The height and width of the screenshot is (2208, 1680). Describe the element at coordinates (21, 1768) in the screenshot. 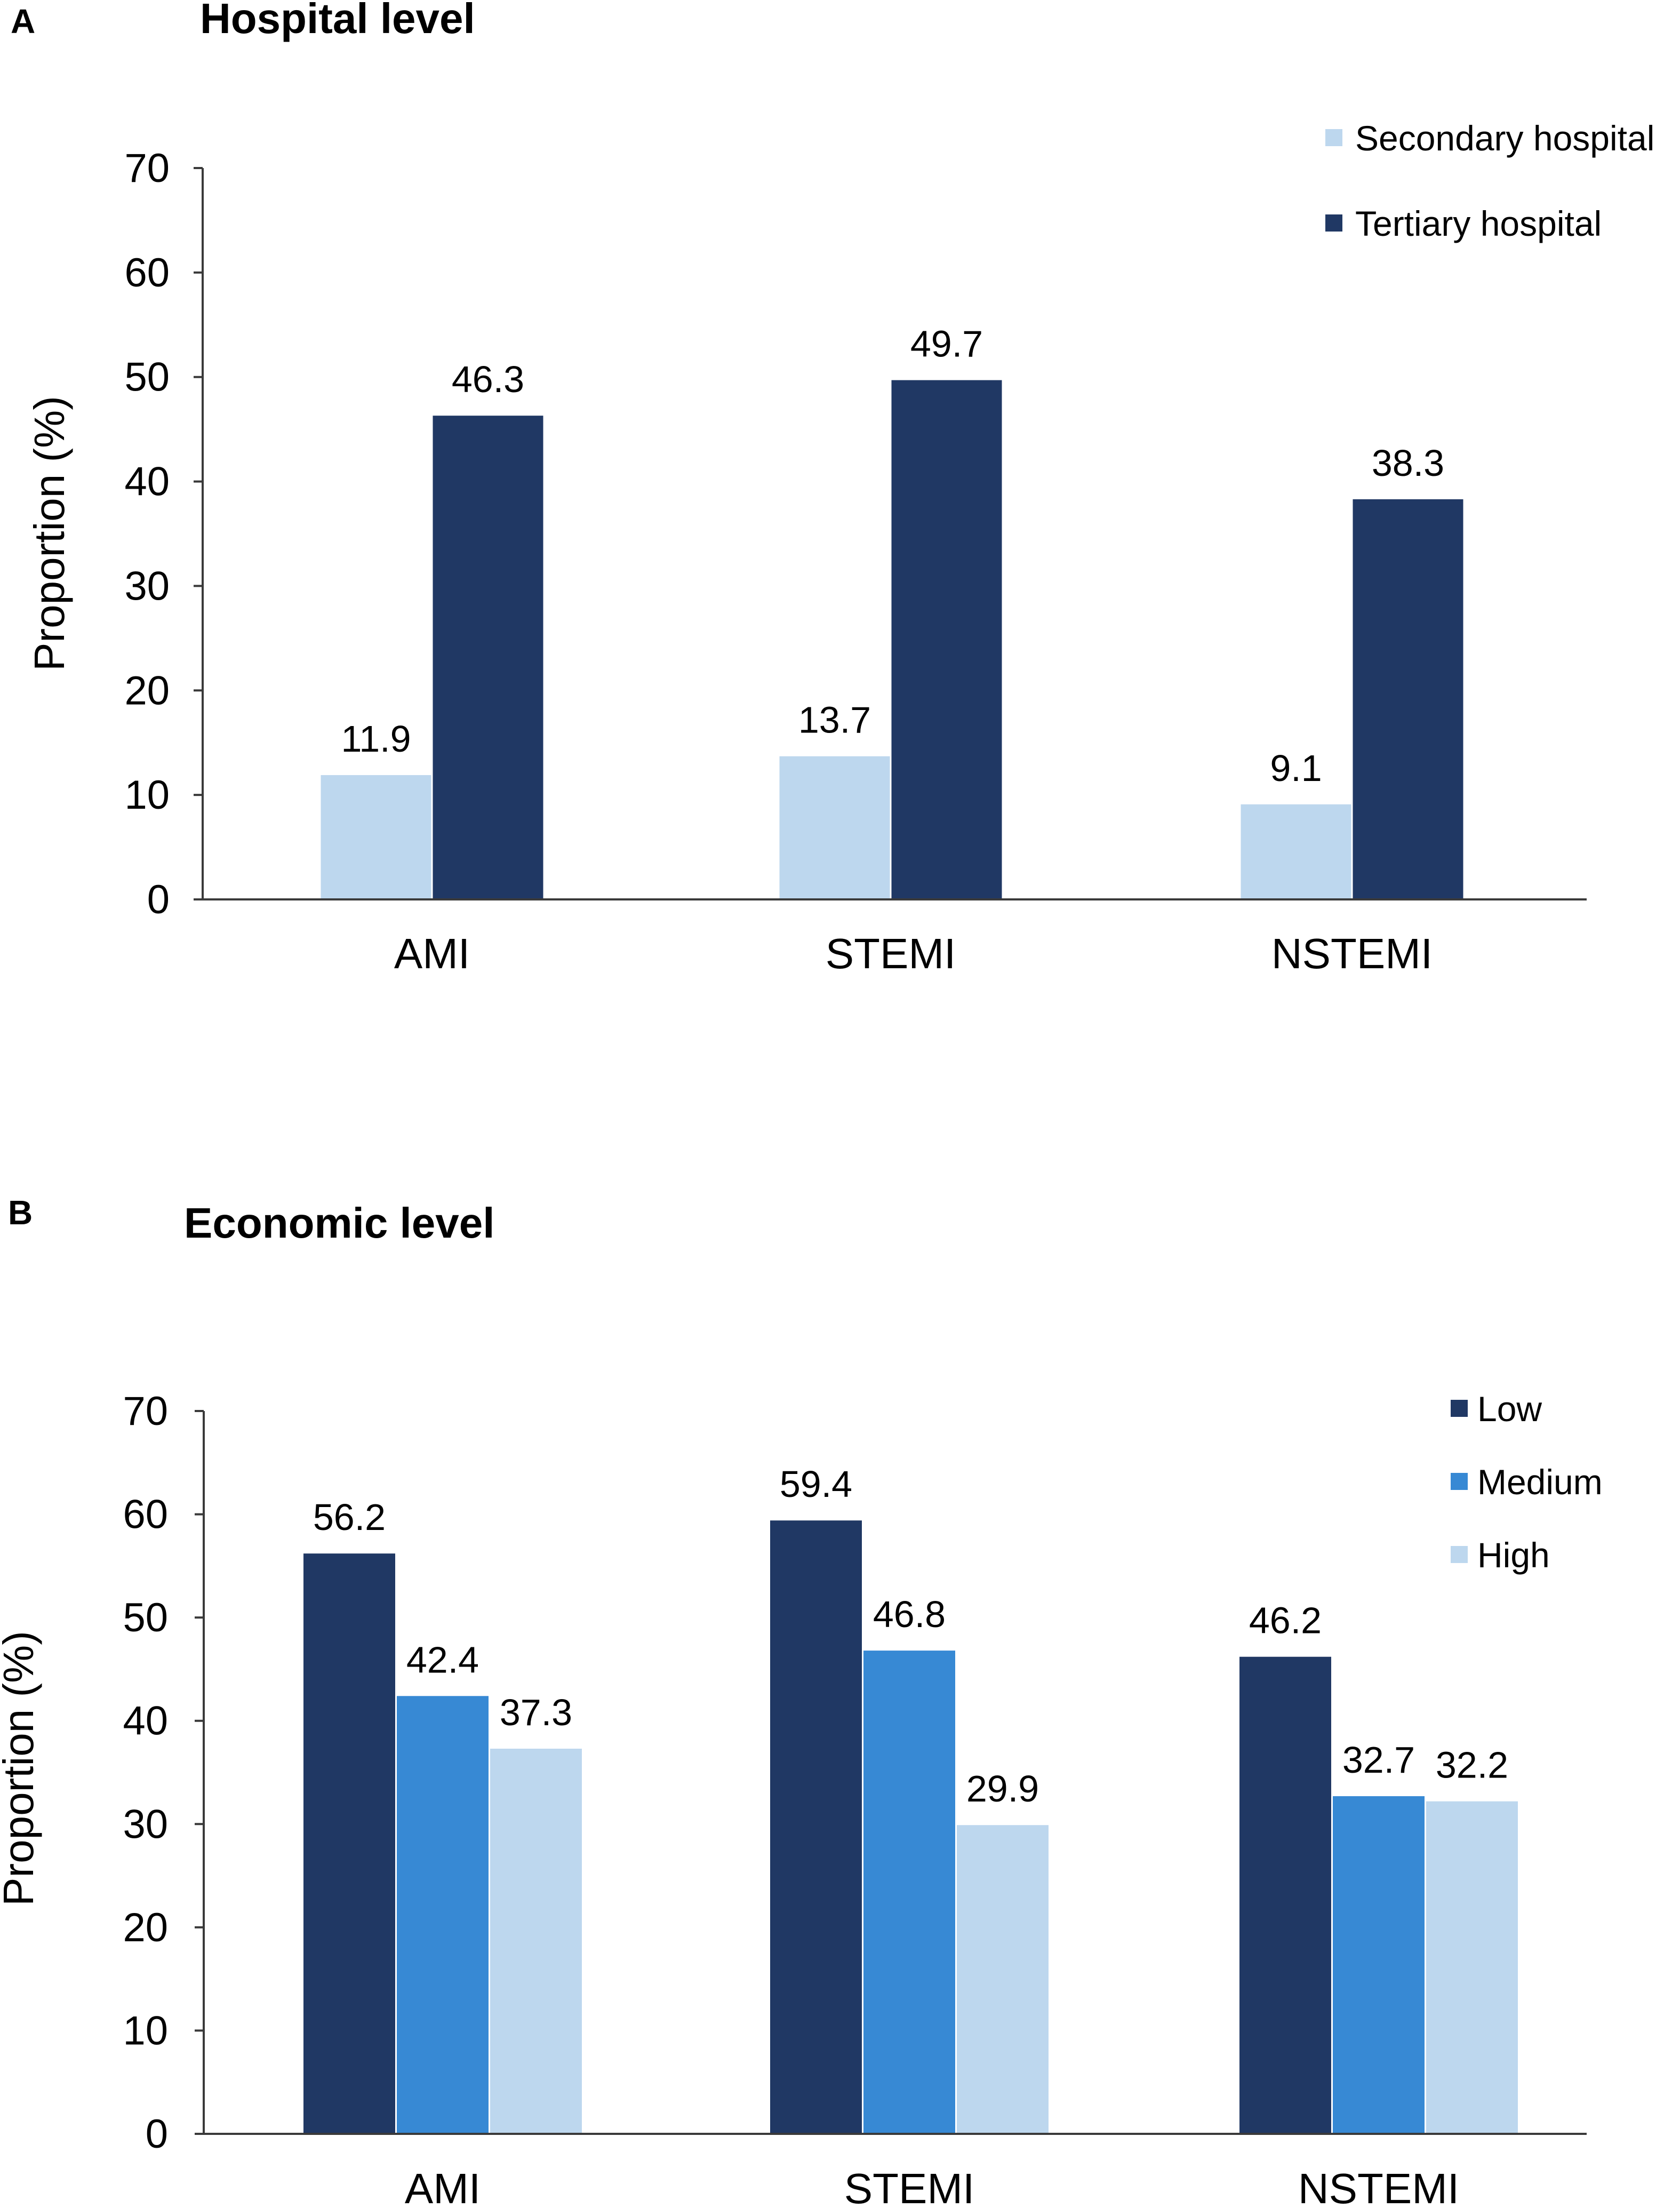

I see `panel-b-y-axis-label: Proportion (%)` at that location.